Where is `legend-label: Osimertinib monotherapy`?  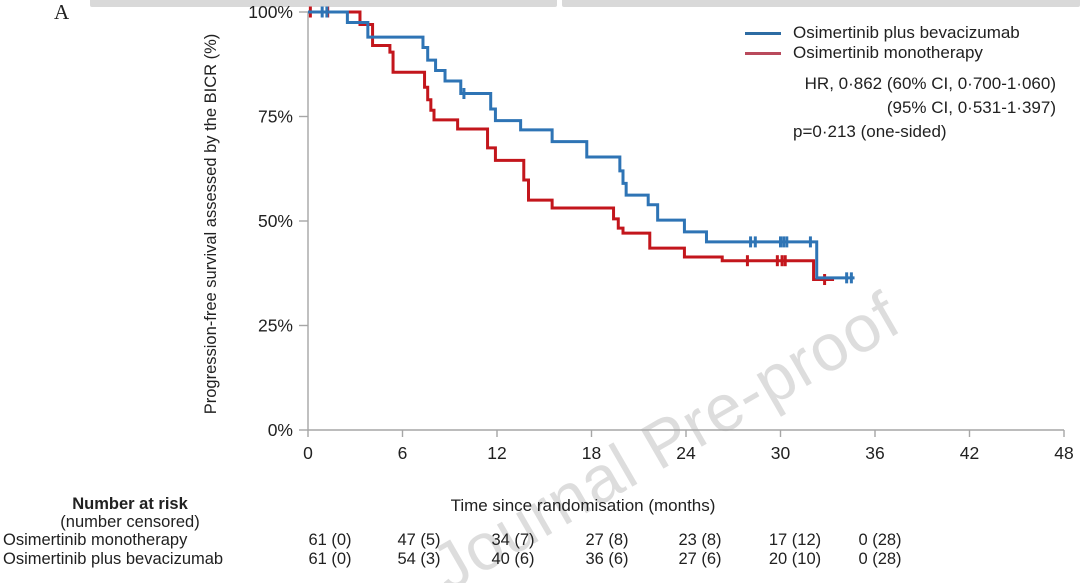
legend-label: Osimertinib monotherapy is located at coordinates (888, 52).